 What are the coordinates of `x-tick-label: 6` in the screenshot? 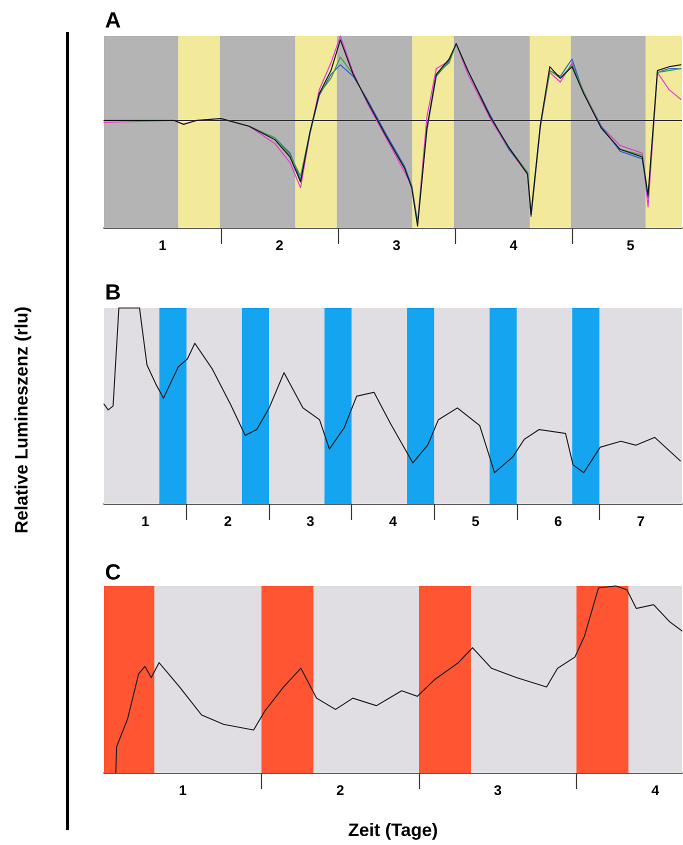 It's located at (558, 521).